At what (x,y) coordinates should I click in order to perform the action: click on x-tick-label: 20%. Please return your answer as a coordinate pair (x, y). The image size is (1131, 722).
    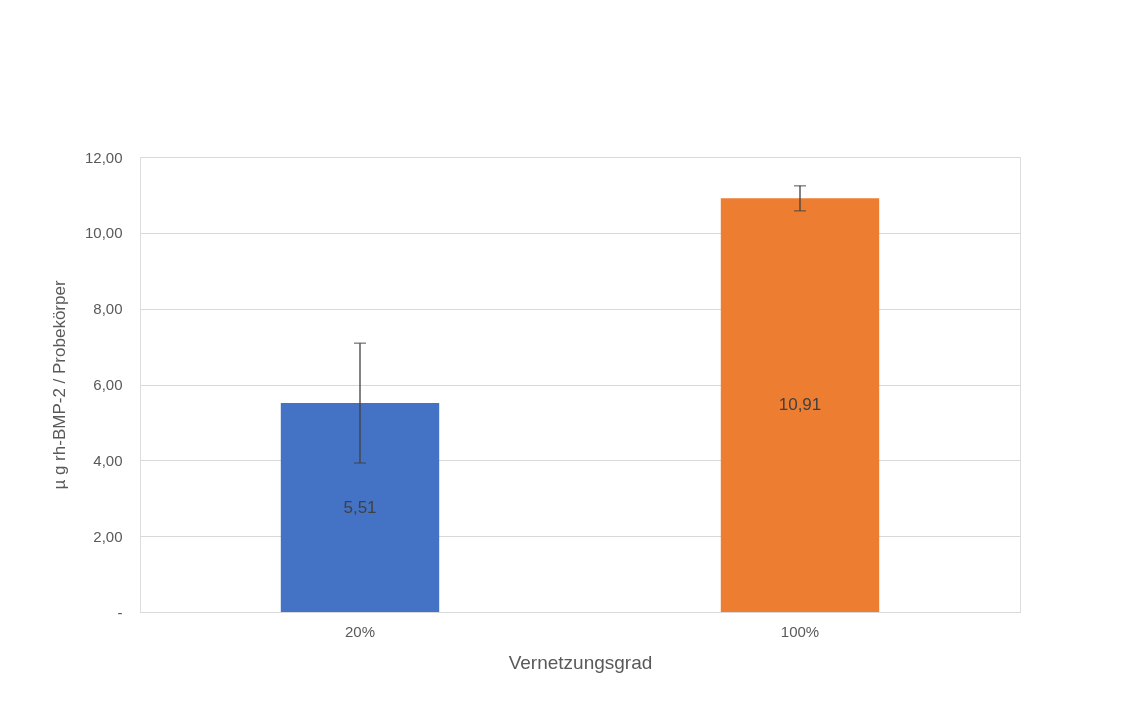
    Looking at the image, I should click on (360, 631).